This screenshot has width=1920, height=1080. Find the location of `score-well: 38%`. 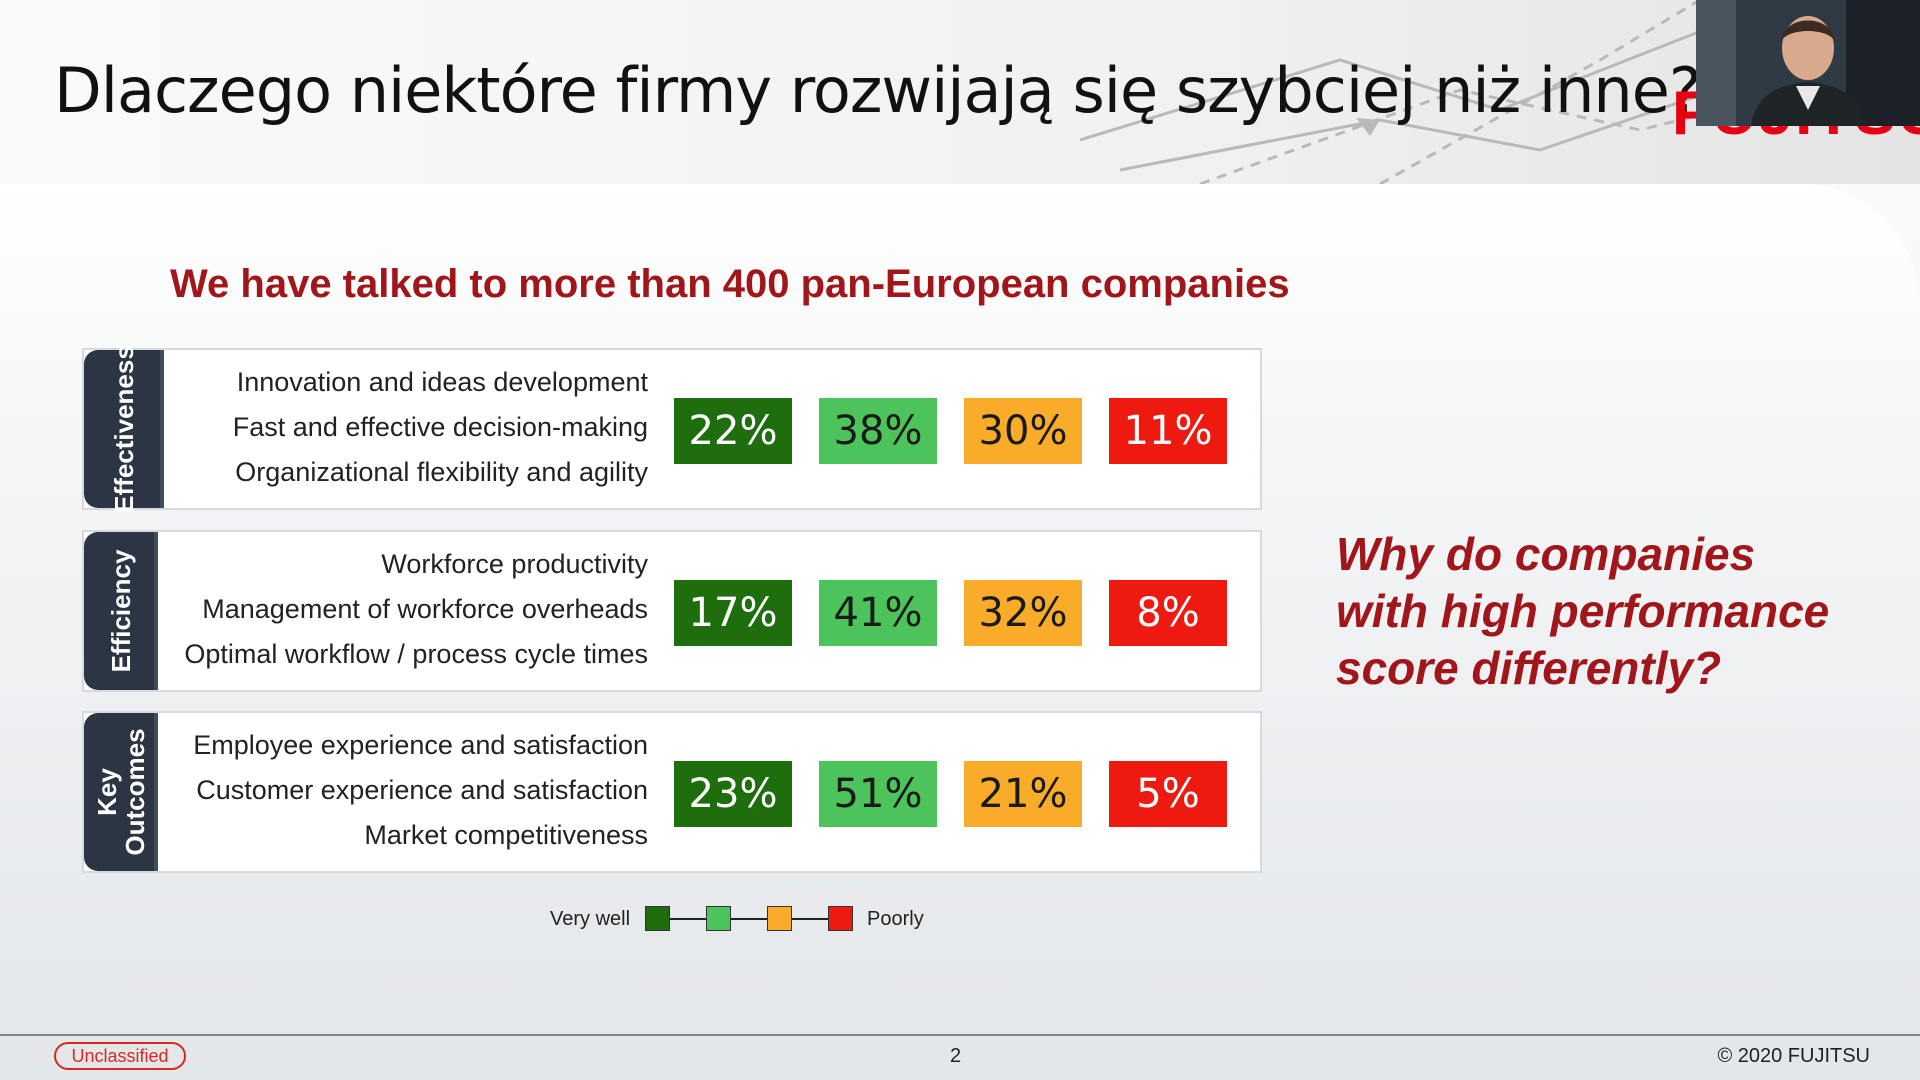

score-well: 38% is located at coordinates (878, 431).